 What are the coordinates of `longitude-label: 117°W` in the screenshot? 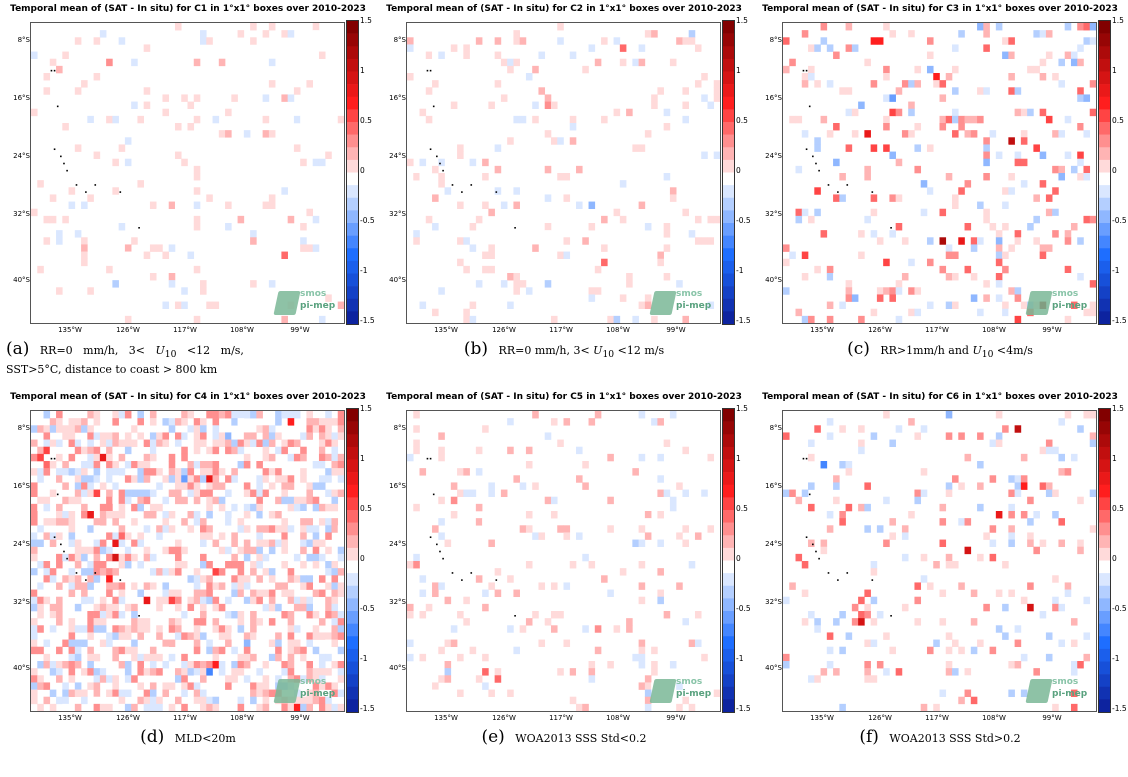 It's located at (185, 330).